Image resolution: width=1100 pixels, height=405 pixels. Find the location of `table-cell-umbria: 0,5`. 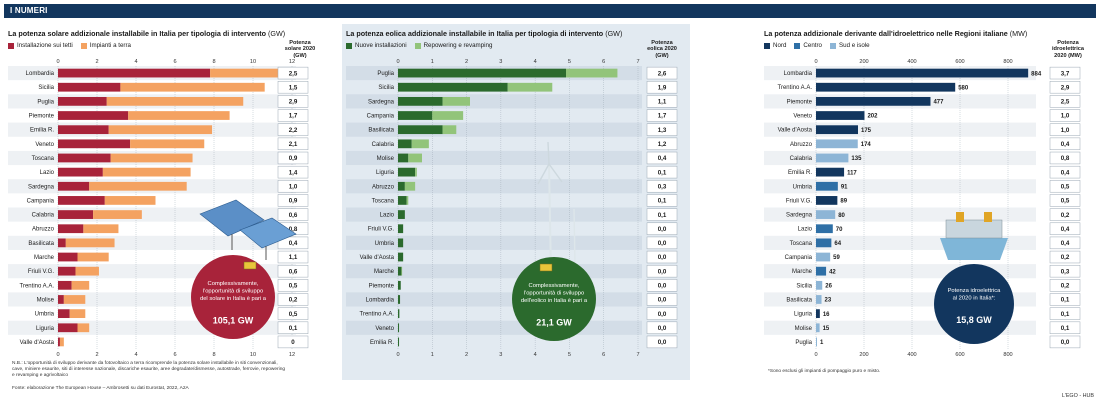

table-cell-umbria: 0,5 is located at coordinates (293, 314).